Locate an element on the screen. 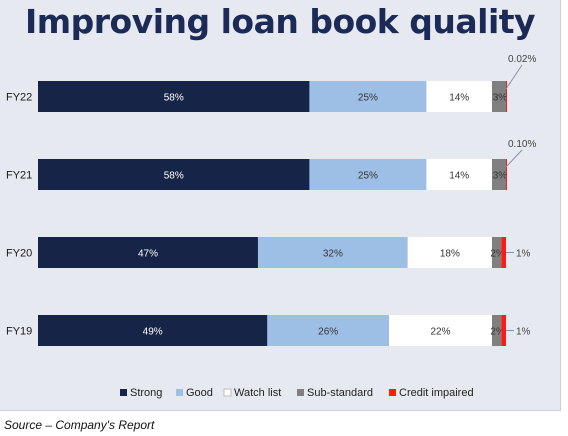 The height and width of the screenshot is (436, 568). data-label: 26% is located at coordinates (328, 332).